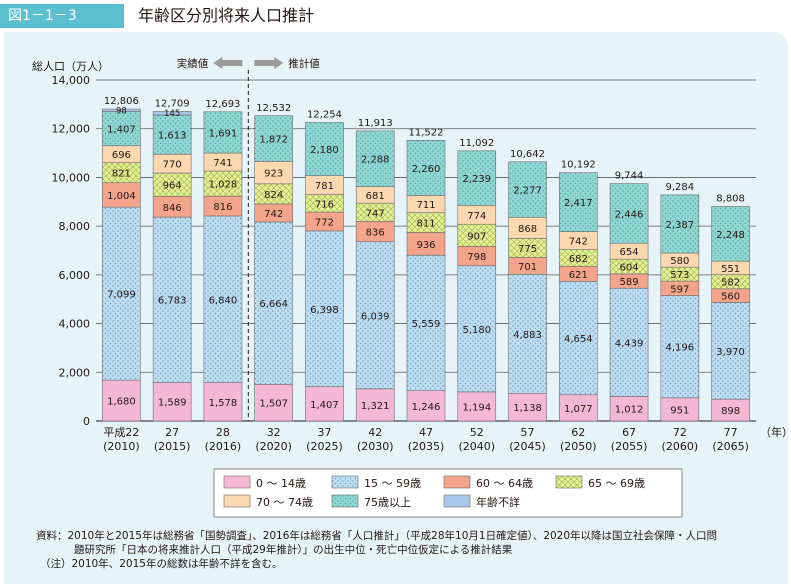 This screenshot has width=791, height=585. I want to click on data-label: 701, so click(527, 267).